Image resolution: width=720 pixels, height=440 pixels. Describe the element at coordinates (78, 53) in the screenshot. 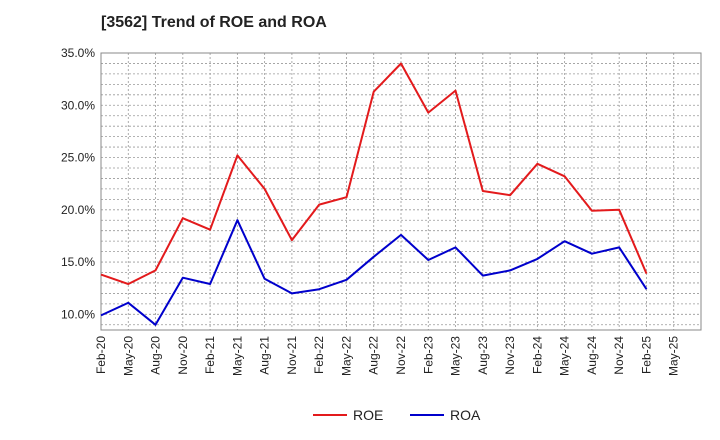

I see `y-tick-label: 35.0%` at that location.